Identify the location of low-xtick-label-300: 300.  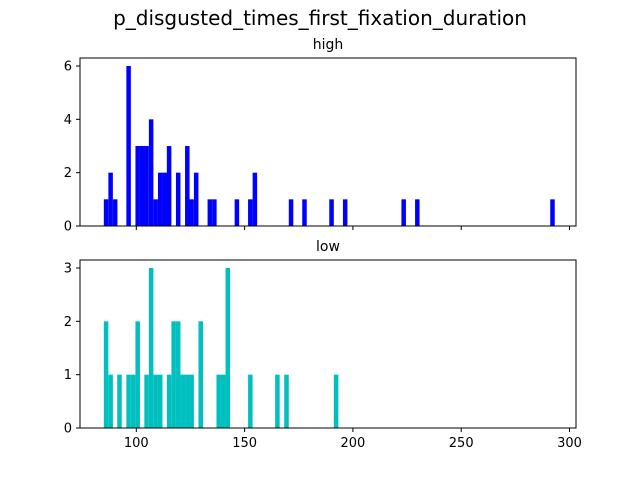
(569, 443).